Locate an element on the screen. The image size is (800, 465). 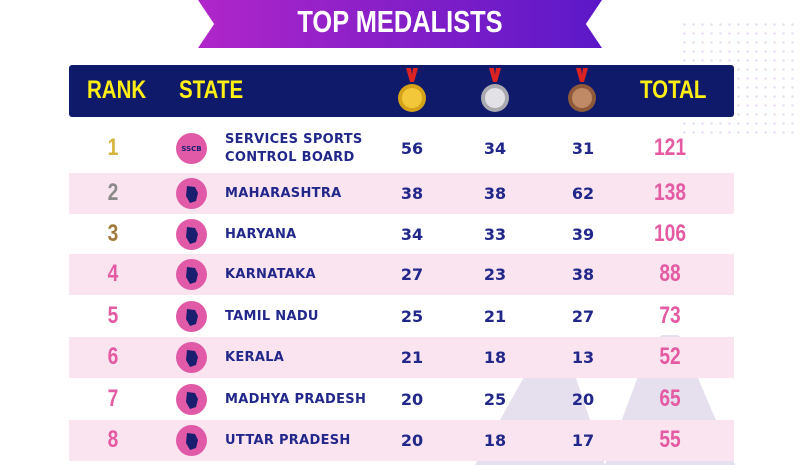
total-count: 73 is located at coordinates (670, 315).